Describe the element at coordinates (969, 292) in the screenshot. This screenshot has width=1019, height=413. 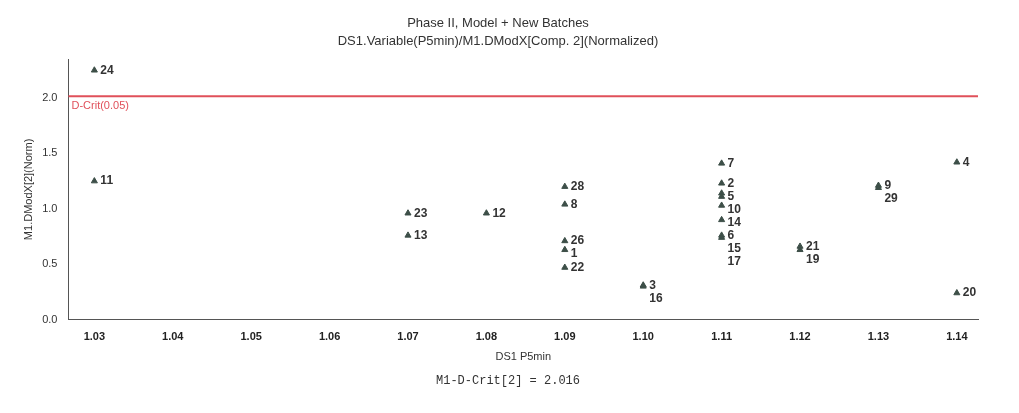
I see `annotation: 20` at that location.